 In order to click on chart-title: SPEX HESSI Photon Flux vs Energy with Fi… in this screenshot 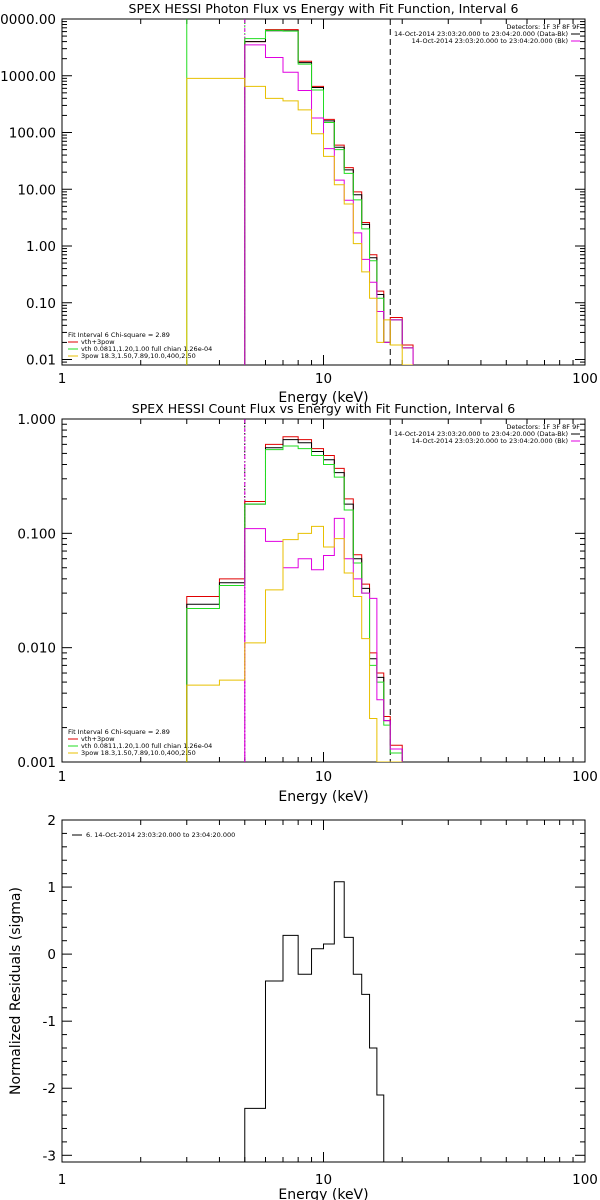, I will do `click(324, 8)`.